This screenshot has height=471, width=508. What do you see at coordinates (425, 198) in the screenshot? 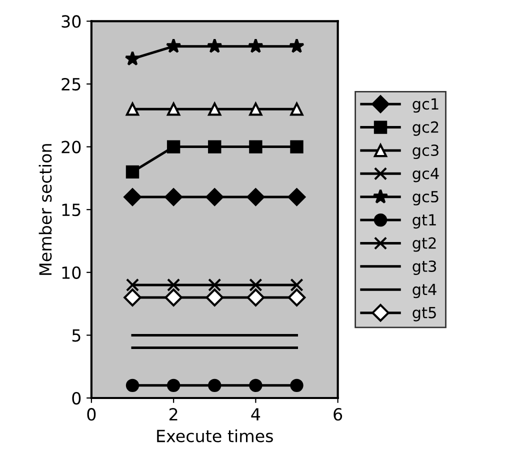
I see `legend-label: gc5` at bounding box center [425, 198].